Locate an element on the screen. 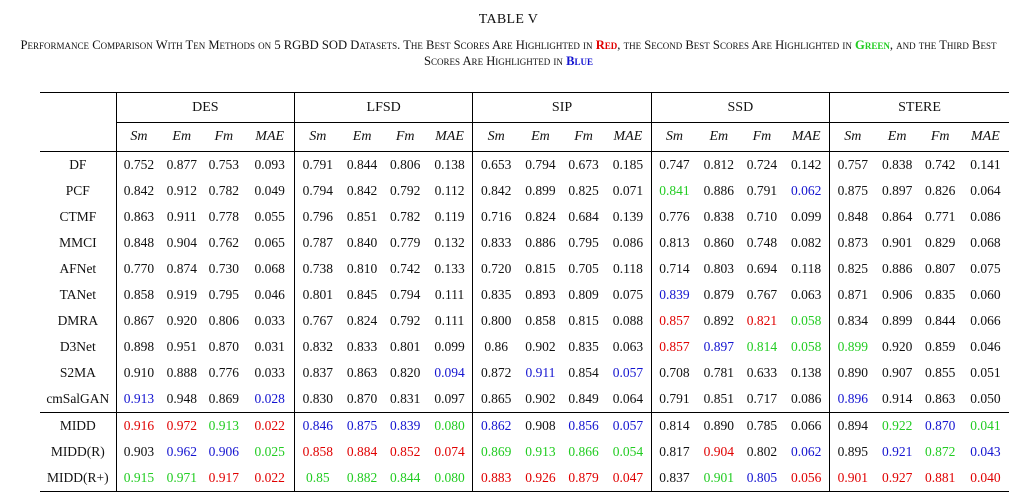 This screenshot has height=499, width=1017. metric-header-sm: Sm is located at coordinates (317, 137).